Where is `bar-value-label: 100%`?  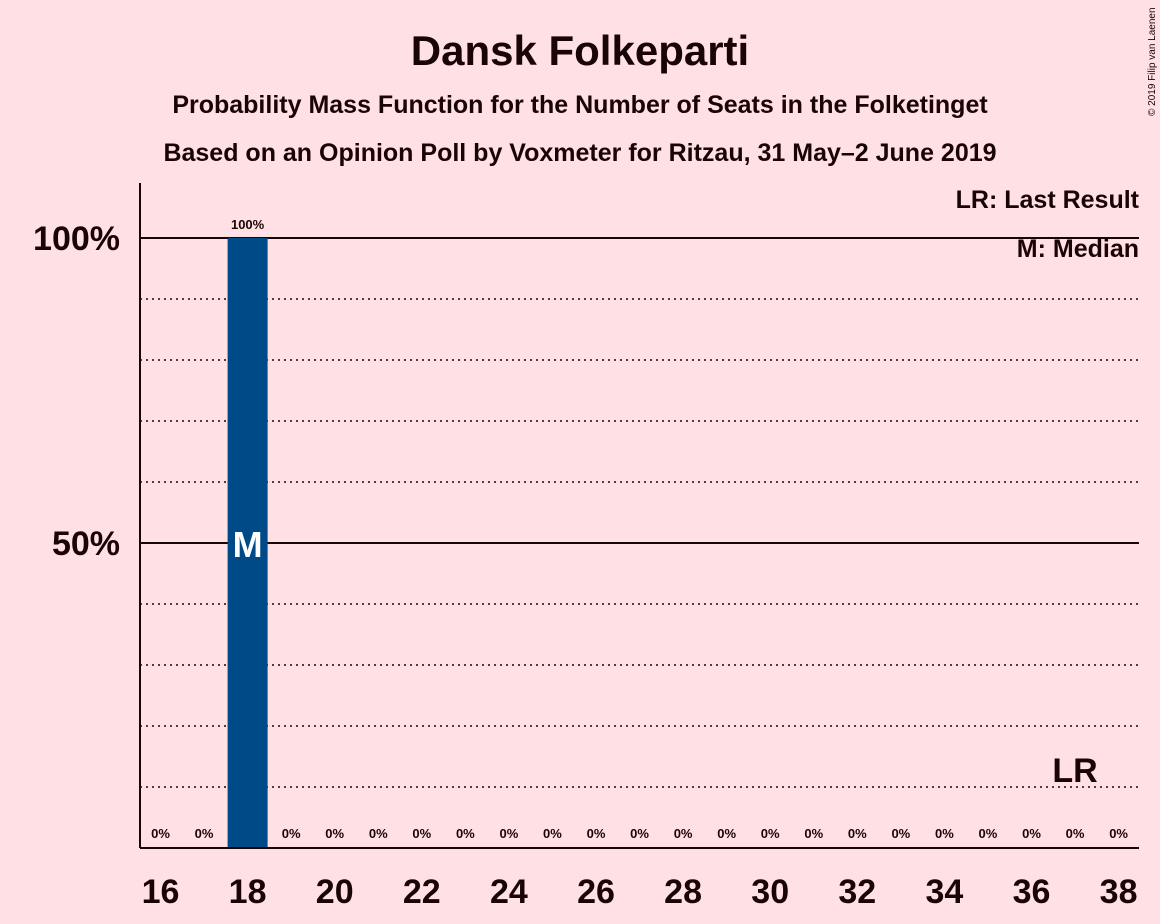 bar-value-label: 100% is located at coordinates (248, 224).